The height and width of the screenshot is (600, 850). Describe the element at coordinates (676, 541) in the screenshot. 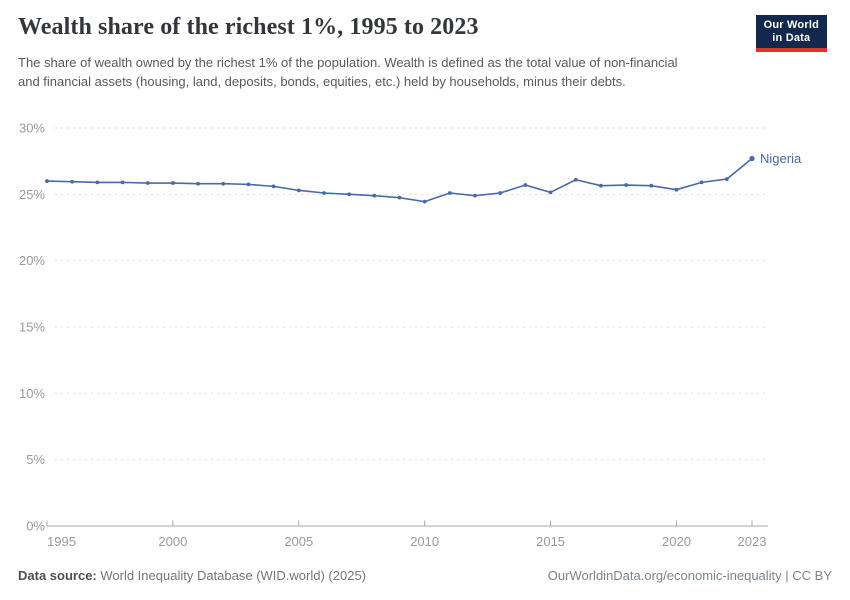

I see `x-axis-tick-label: 2020` at that location.